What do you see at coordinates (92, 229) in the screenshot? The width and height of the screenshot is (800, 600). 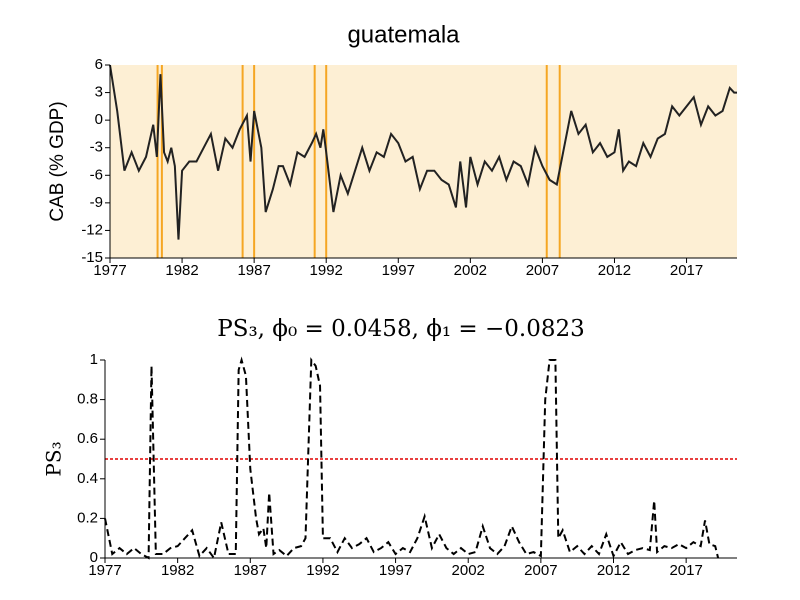 I see `y-tick-label: -12` at bounding box center [92, 229].